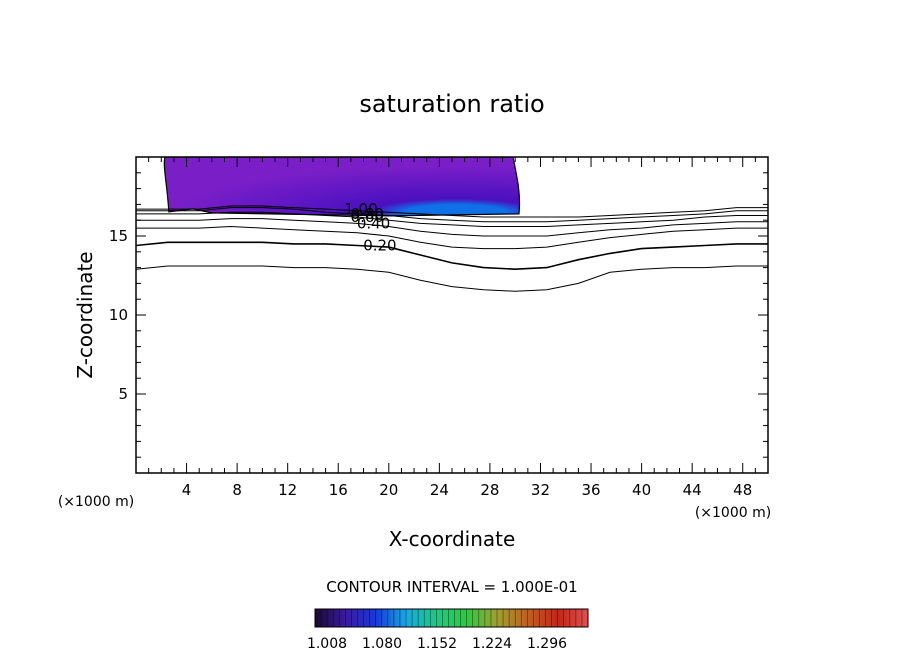 This screenshot has width=904, height=654. Describe the element at coordinates (448, 630) in the screenshot. I see `colorbar-ticks: 1.008 1.080 1.152 1.224 1.296` at that location.